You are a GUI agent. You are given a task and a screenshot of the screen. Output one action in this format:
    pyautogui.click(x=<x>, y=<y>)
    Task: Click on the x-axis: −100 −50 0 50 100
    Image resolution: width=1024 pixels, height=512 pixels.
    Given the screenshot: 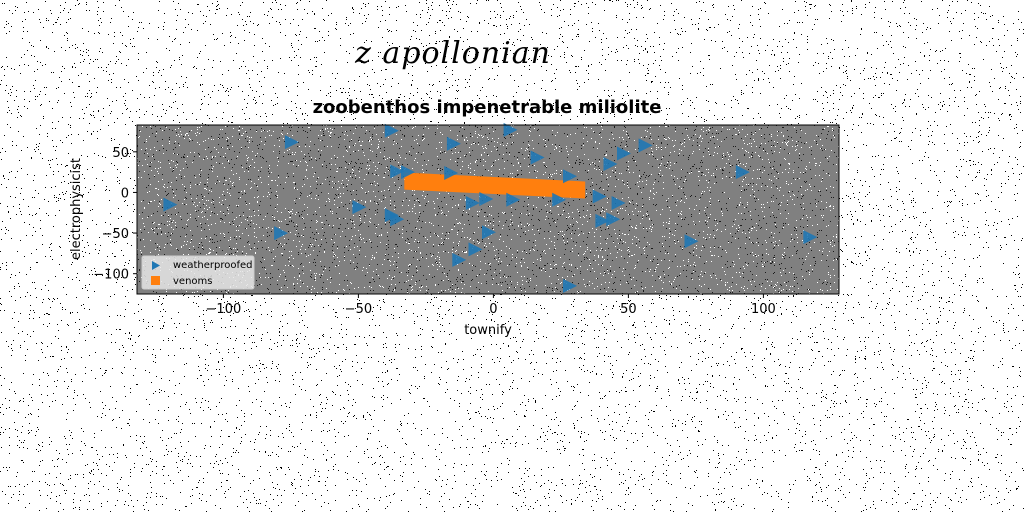 What is the action you would take?
    pyautogui.click(x=491, y=305)
    